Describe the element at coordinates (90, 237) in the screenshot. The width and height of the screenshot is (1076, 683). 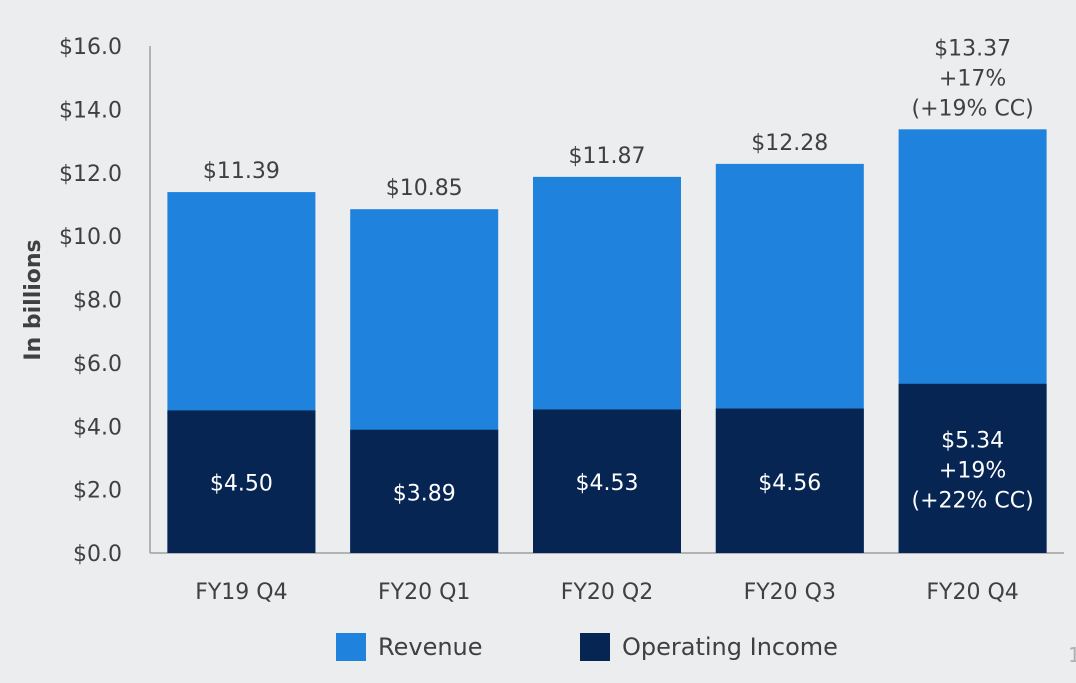
I see `y-tick-label: $10.0` at that location.